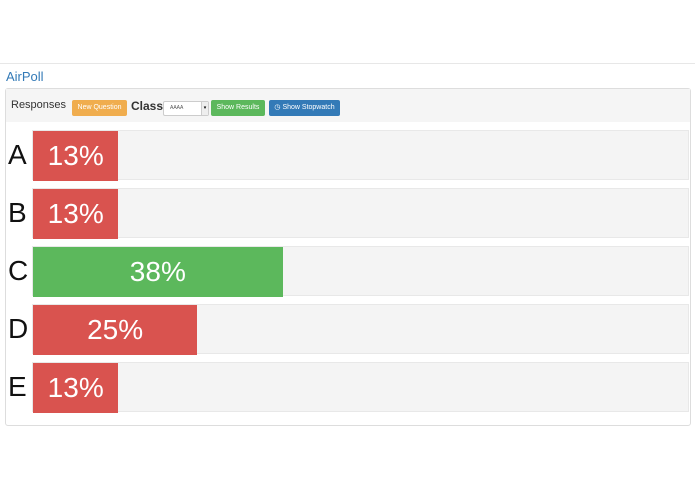  What do you see at coordinates (238, 108) in the screenshot?
I see `show-results-button: Show Results` at bounding box center [238, 108].